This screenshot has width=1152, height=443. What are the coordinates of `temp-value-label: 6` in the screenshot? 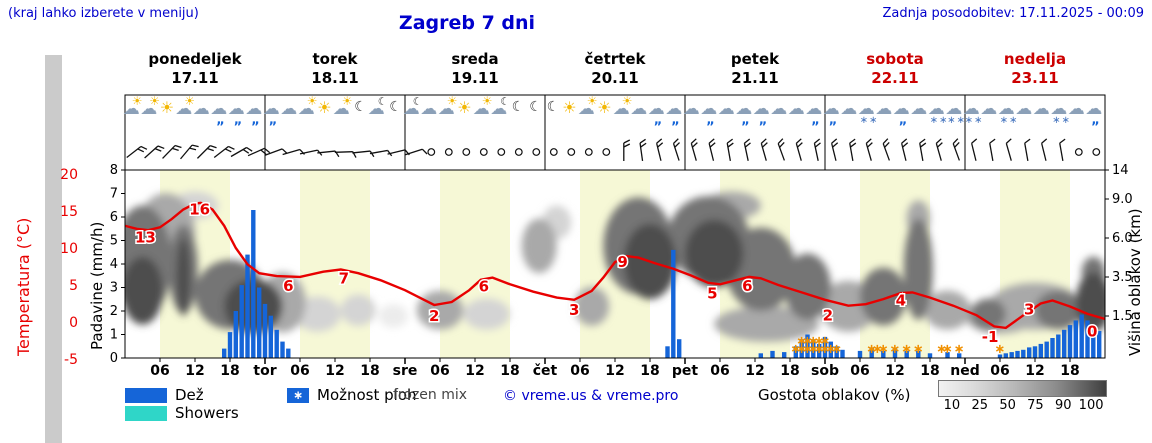 It's located at (484, 287).